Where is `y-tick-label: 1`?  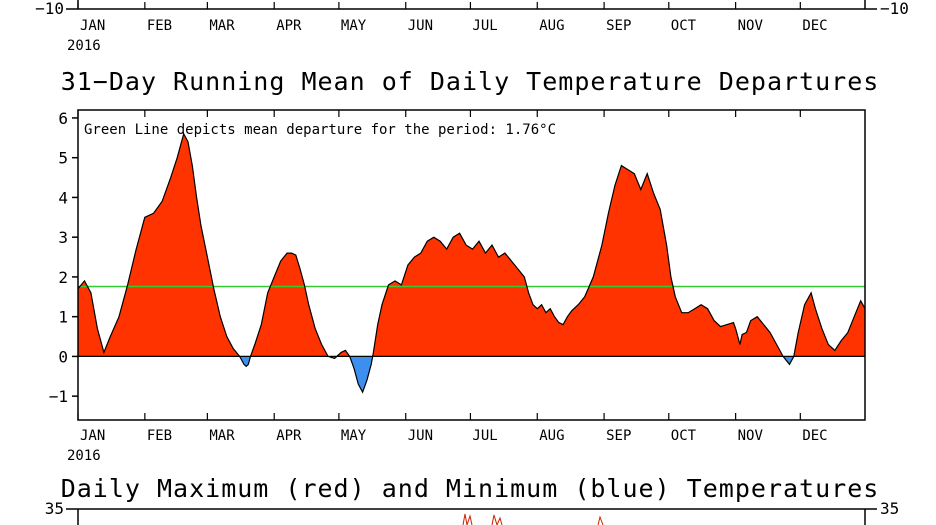 y-tick-label: 1 is located at coordinates (63, 317).